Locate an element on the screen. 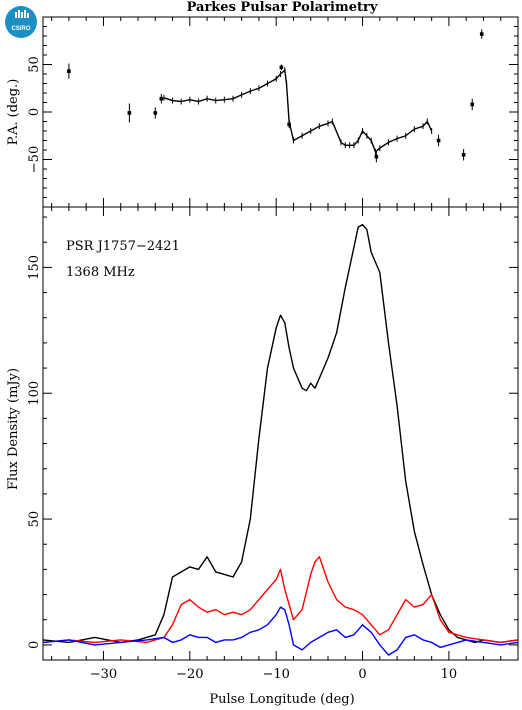  x-tick-label: −10 is located at coordinates (275, 674).